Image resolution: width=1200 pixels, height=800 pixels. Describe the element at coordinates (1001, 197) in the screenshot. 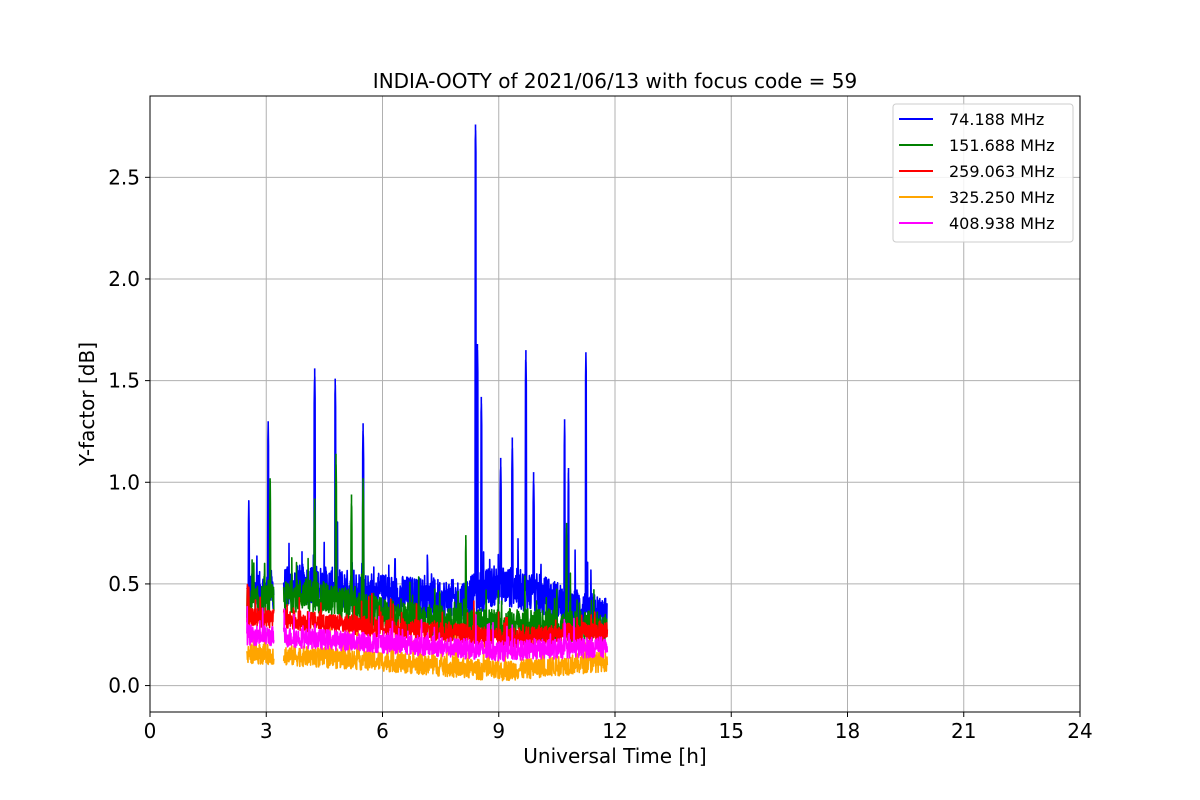

I see `legend-label: 325.250 MHz` at that location.